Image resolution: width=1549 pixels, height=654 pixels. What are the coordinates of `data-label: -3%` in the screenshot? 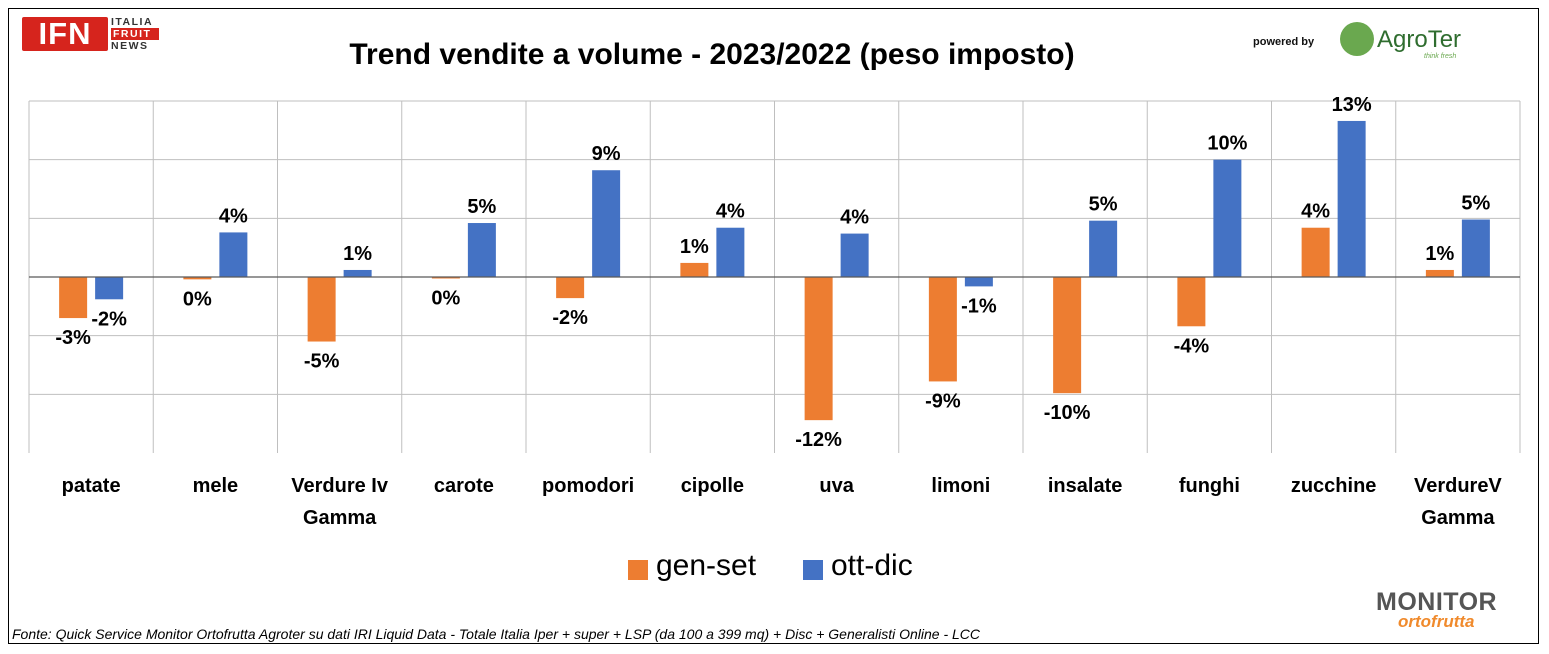 It's located at (73, 338).